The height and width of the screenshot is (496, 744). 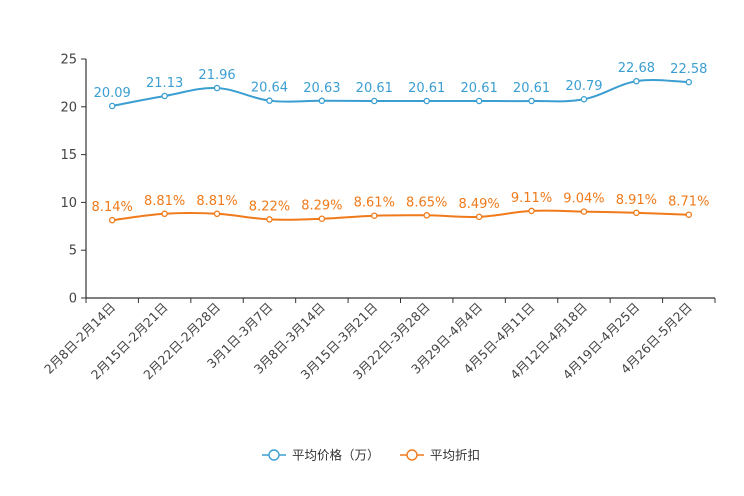 I want to click on y-tick-label: 25, so click(x=68, y=60).